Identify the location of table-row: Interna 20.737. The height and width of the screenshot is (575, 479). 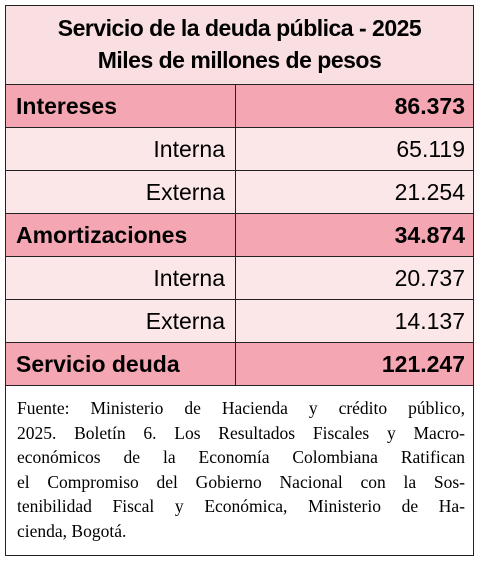
(239, 278).